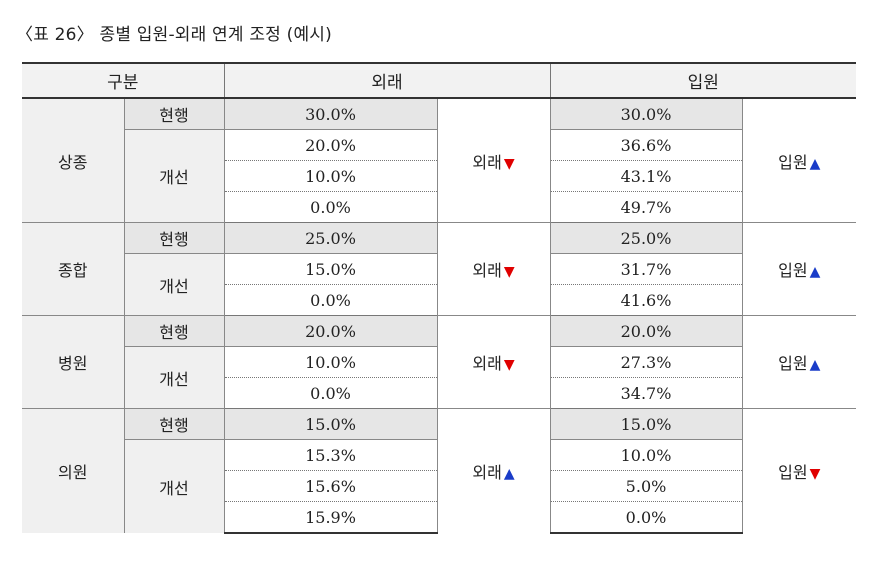 This screenshot has width=889, height=563. Describe the element at coordinates (646, 113) in the screenshot. I see `inpatient-value: 30.0%` at that location.